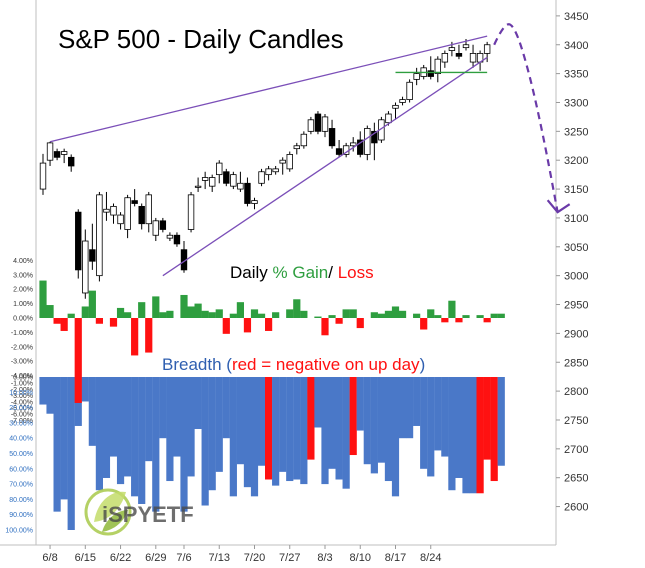  Describe the element at coordinates (22, 333) in the screenshot. I see `gain-tick-label: -1.00%` at that location.